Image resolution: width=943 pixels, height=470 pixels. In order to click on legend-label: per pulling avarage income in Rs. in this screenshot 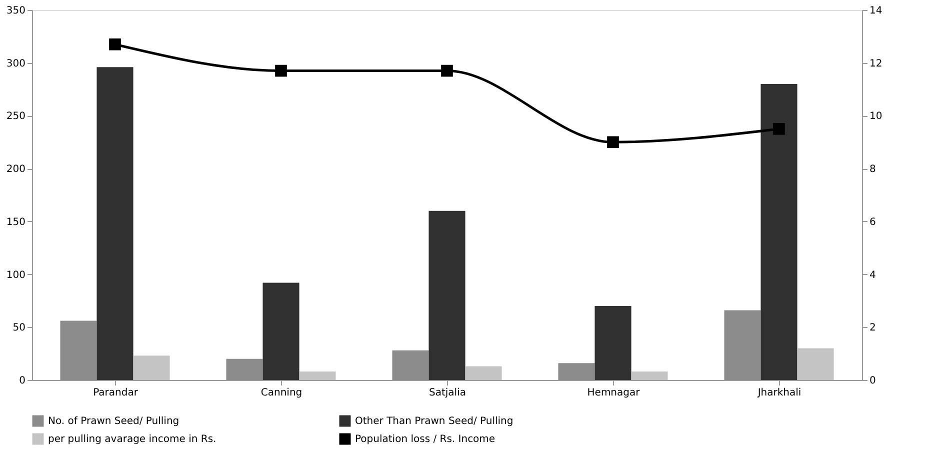, I will do `click(132, 439)`.